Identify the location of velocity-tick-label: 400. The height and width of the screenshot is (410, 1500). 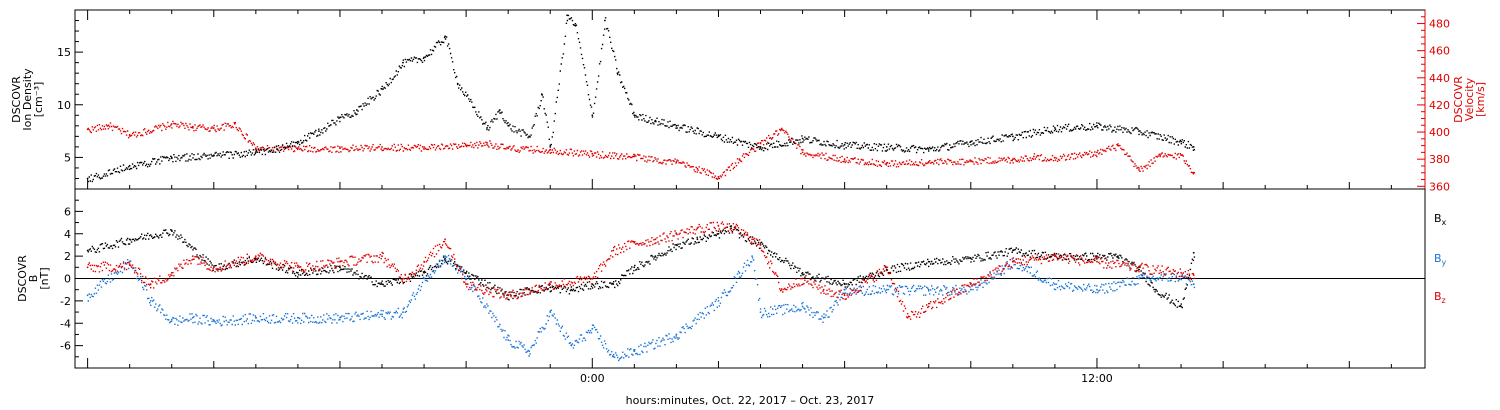
(1439, 132).